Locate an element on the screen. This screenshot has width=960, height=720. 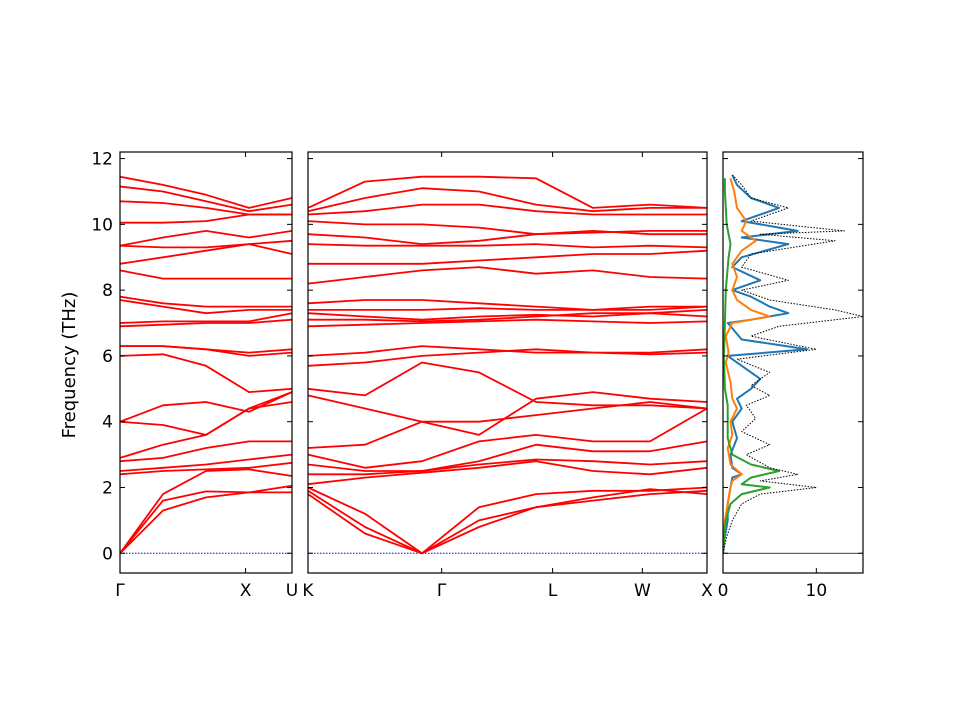
x-tick-label: W is located at coordinates (642, 591).